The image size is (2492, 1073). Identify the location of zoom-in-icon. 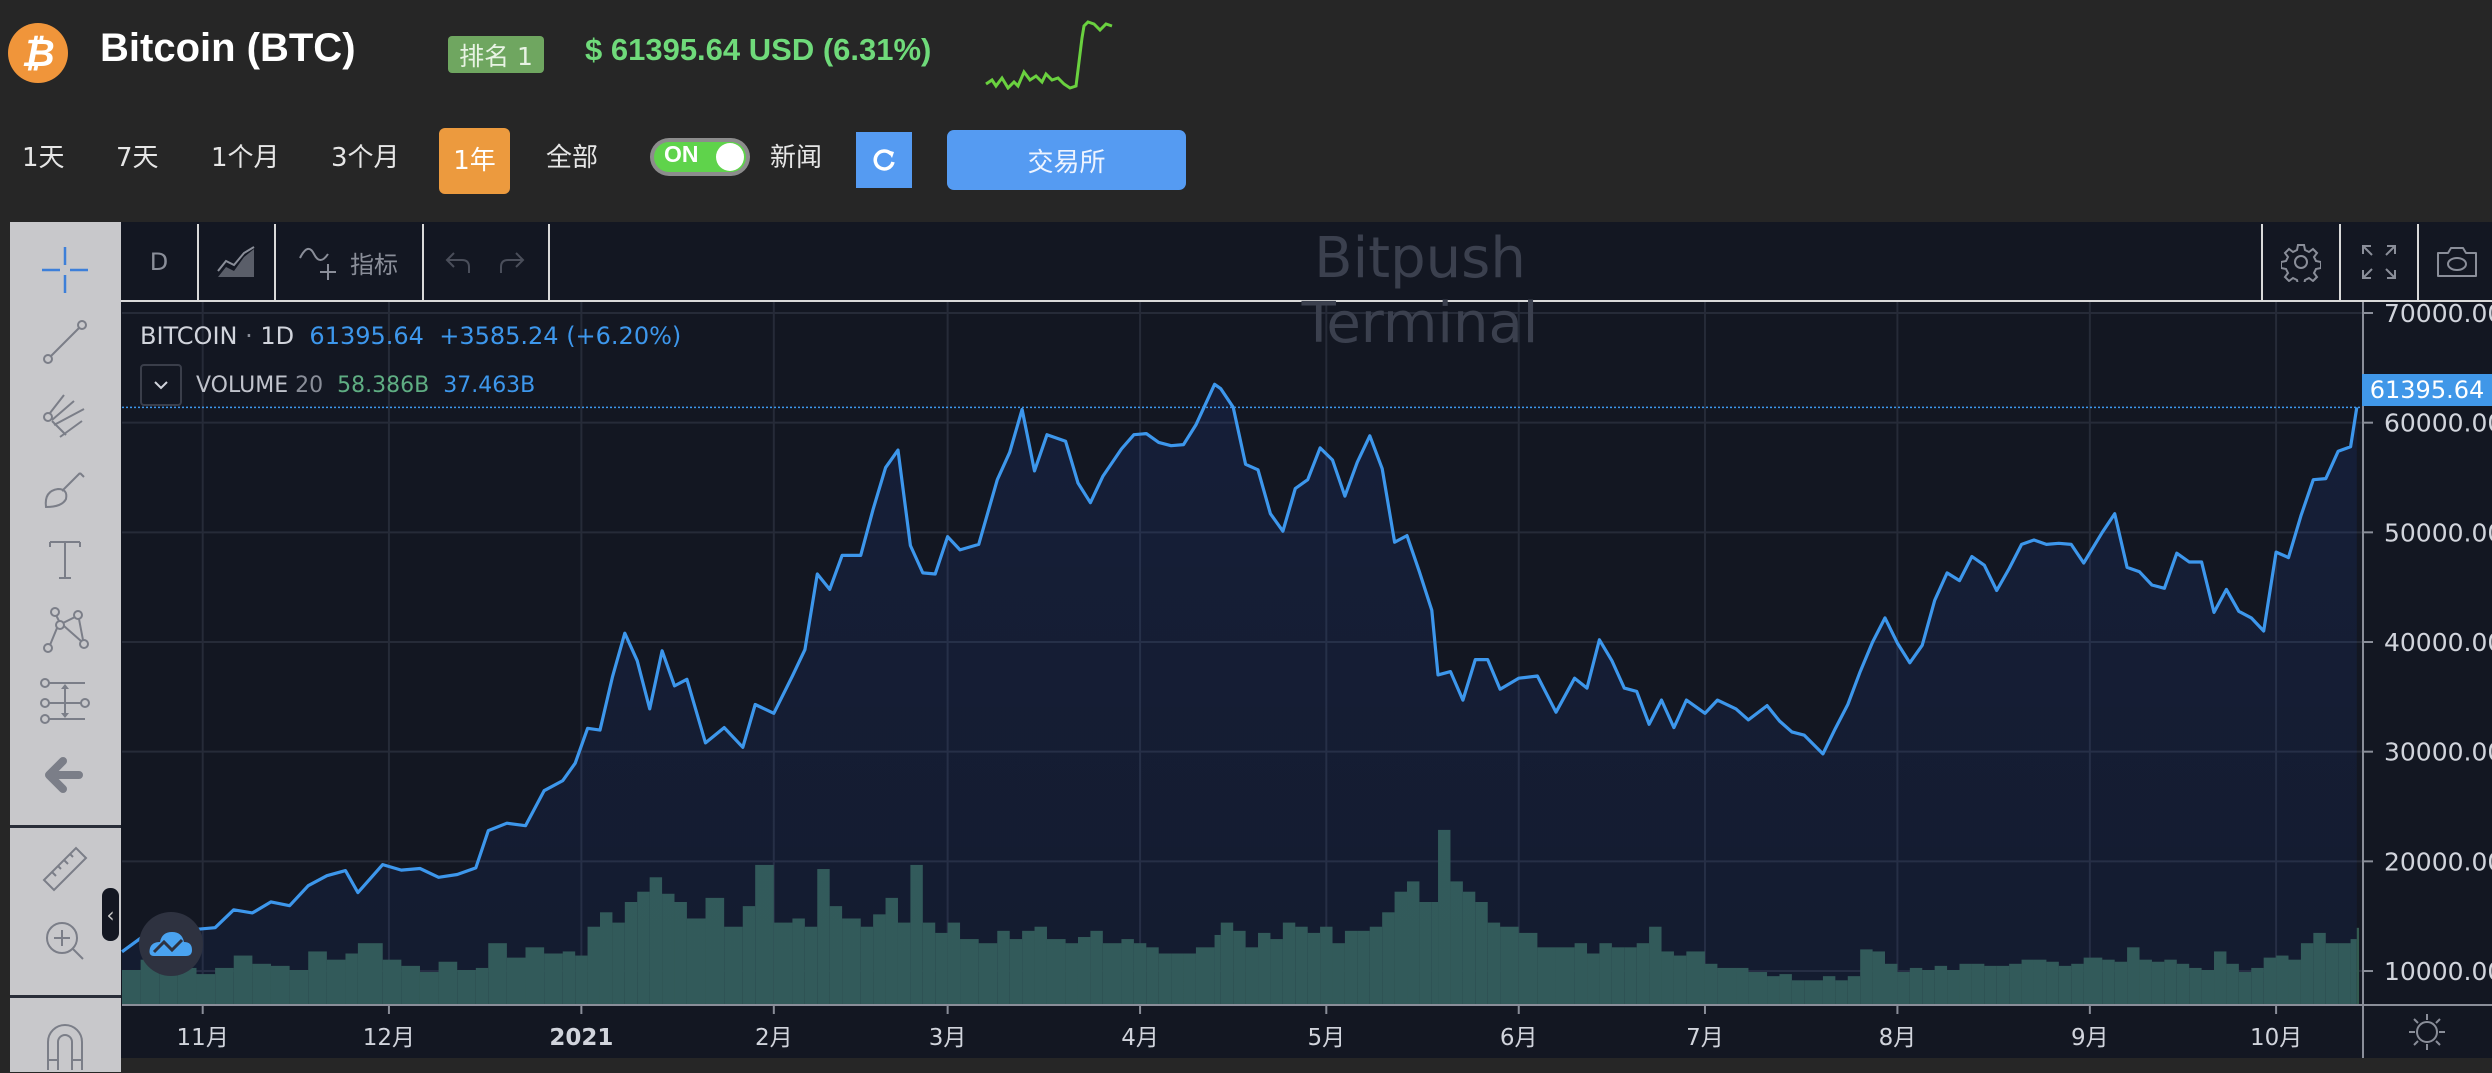
(65, 941).